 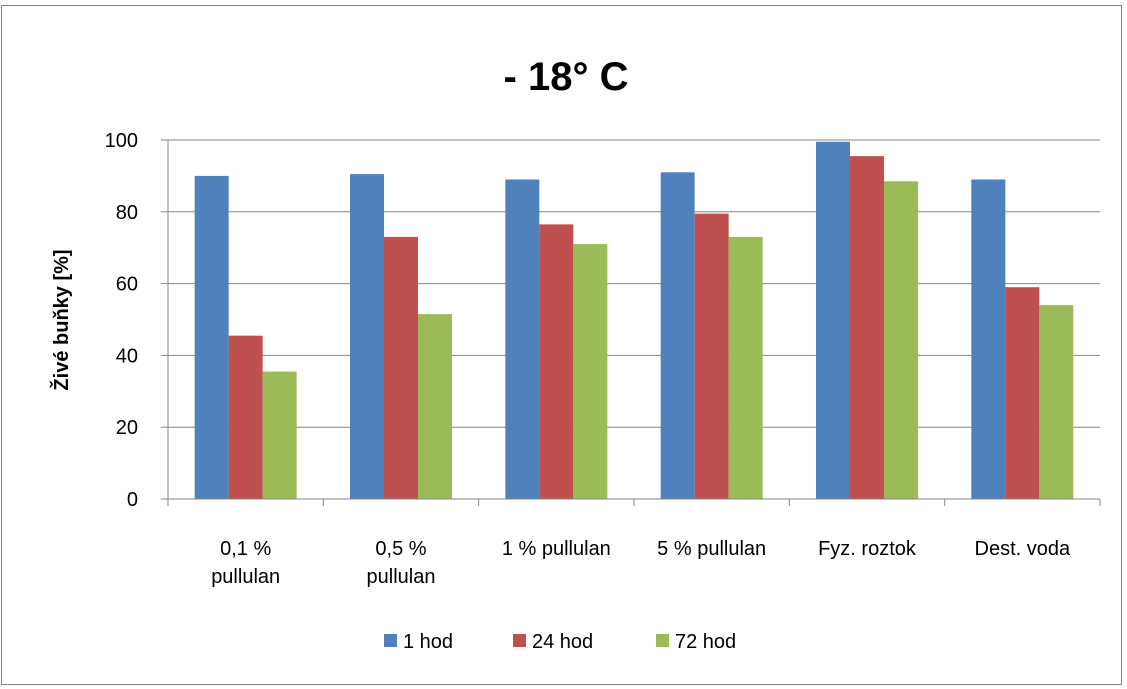 I want to click on legend-label: 72 hod, so click(x=705, y=642).